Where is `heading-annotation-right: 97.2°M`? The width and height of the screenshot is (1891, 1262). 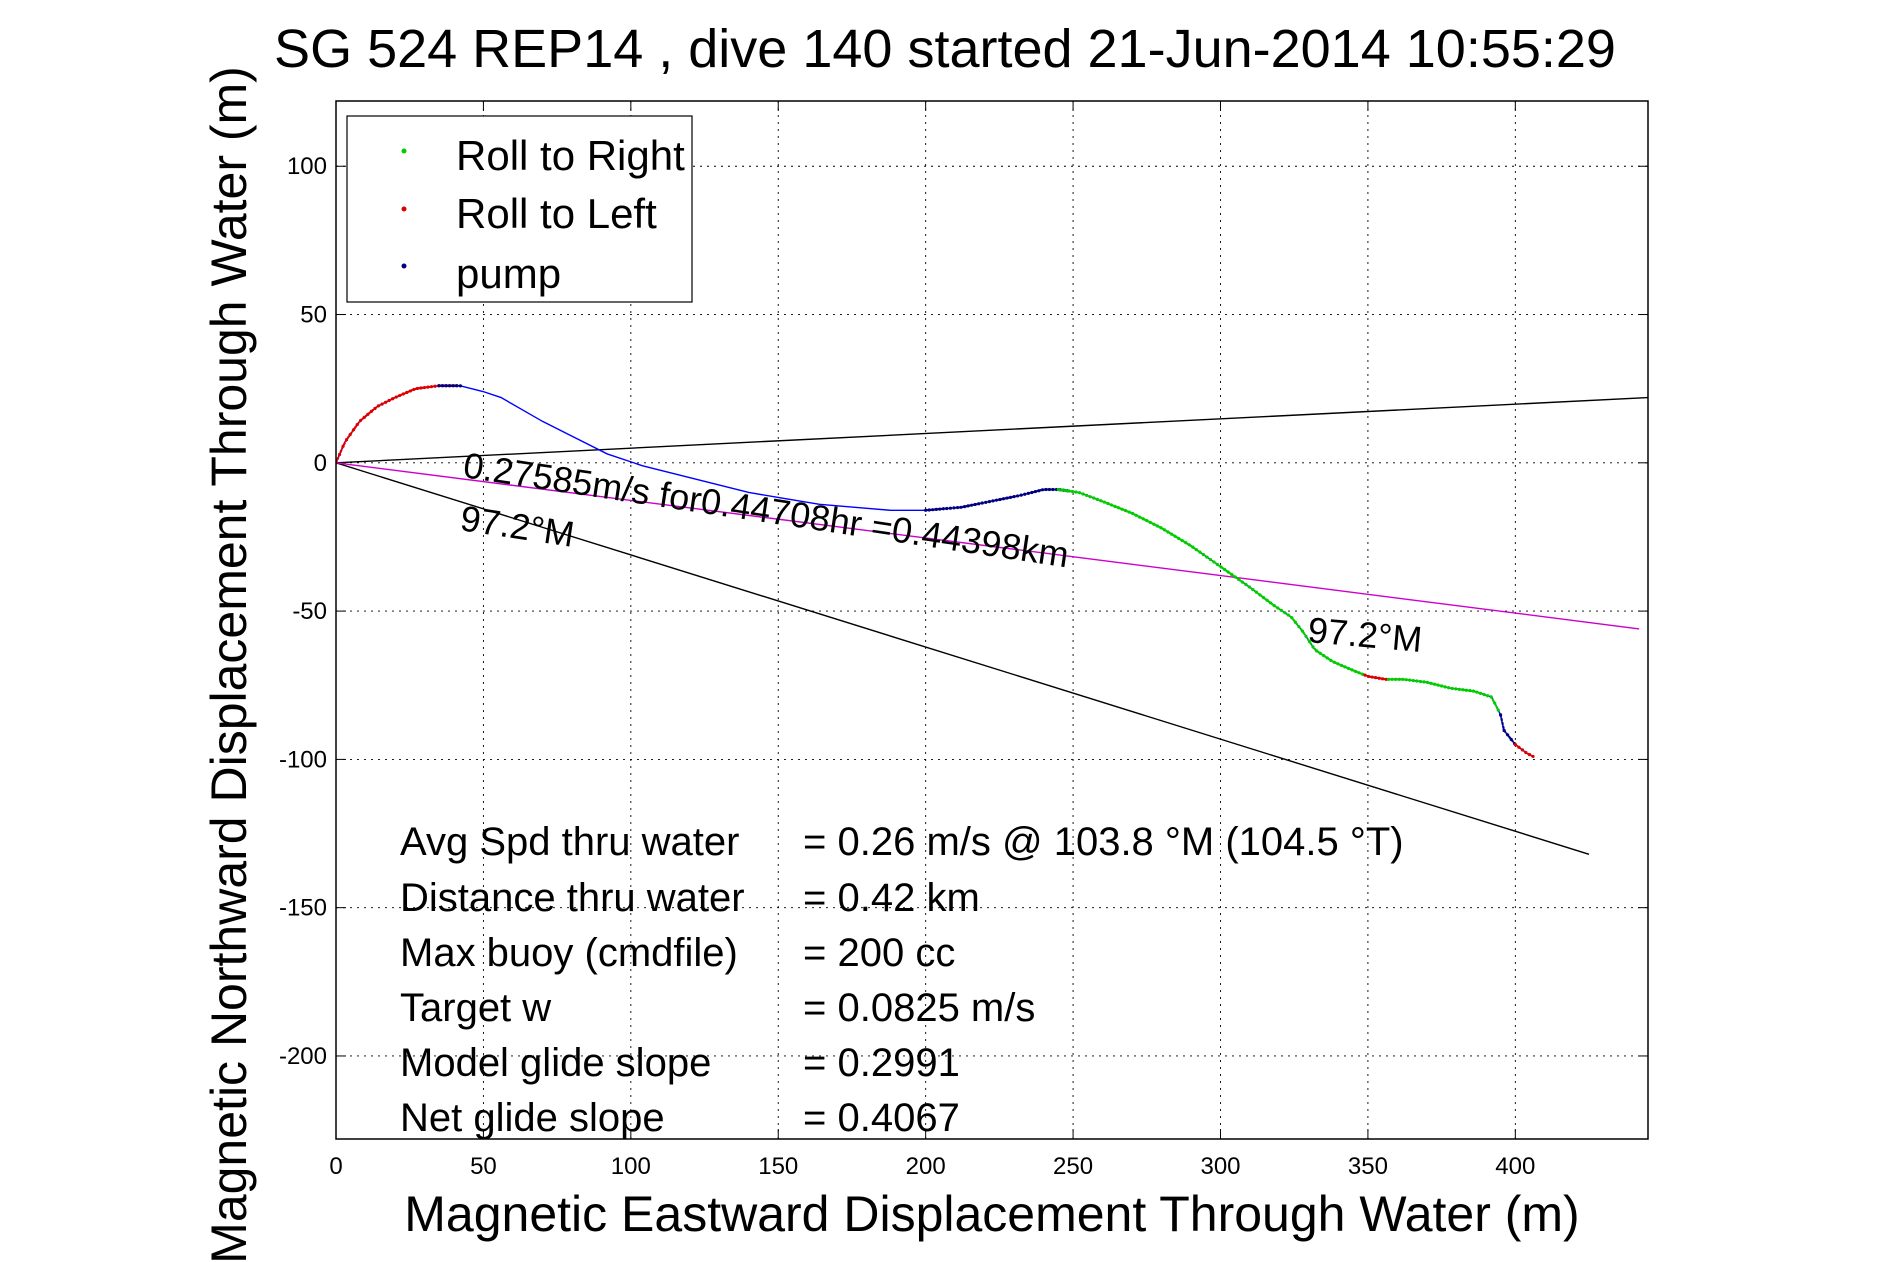
heading-annotation-right: 97.2°M is located at coordinates (1365, 634).